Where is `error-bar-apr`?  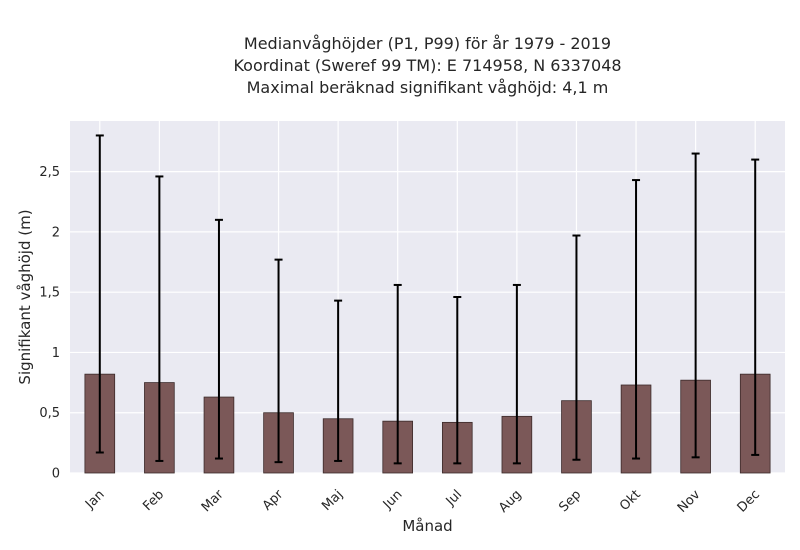
error-bar-apr is located at coordinates (278, 361).